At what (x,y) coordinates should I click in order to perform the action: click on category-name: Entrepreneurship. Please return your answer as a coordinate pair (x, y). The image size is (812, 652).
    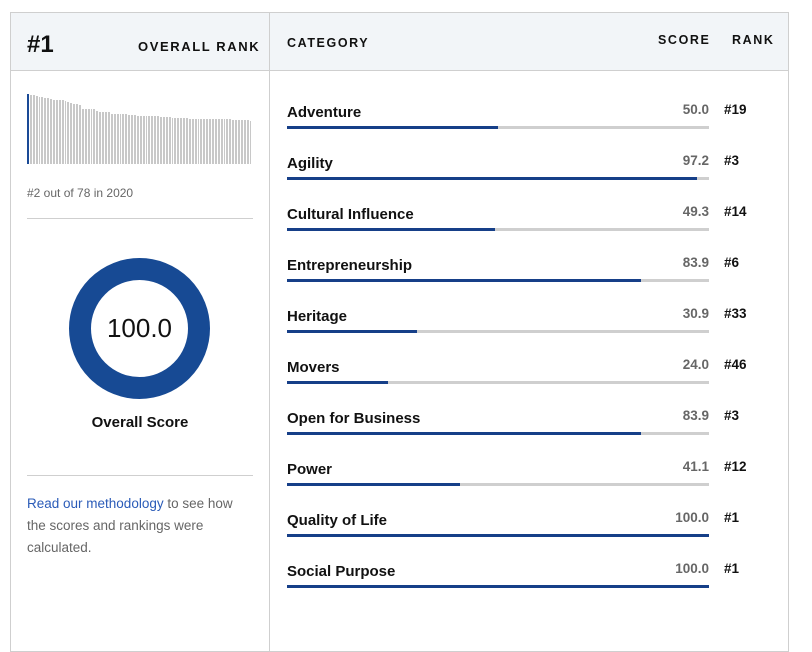
    Looking at the image, I should click on (350, 265).